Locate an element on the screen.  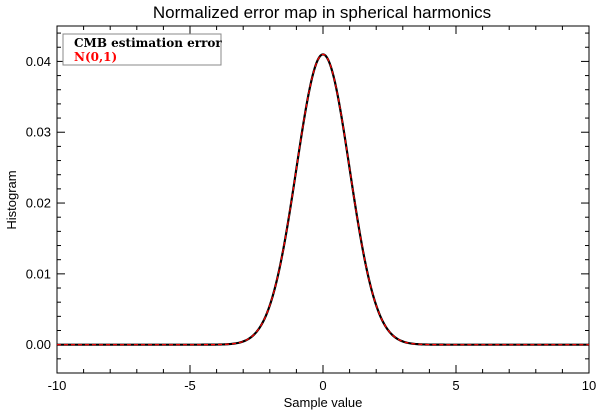
legend-entry-cmb: CMB estimation error is located at coordinates (148, 43).